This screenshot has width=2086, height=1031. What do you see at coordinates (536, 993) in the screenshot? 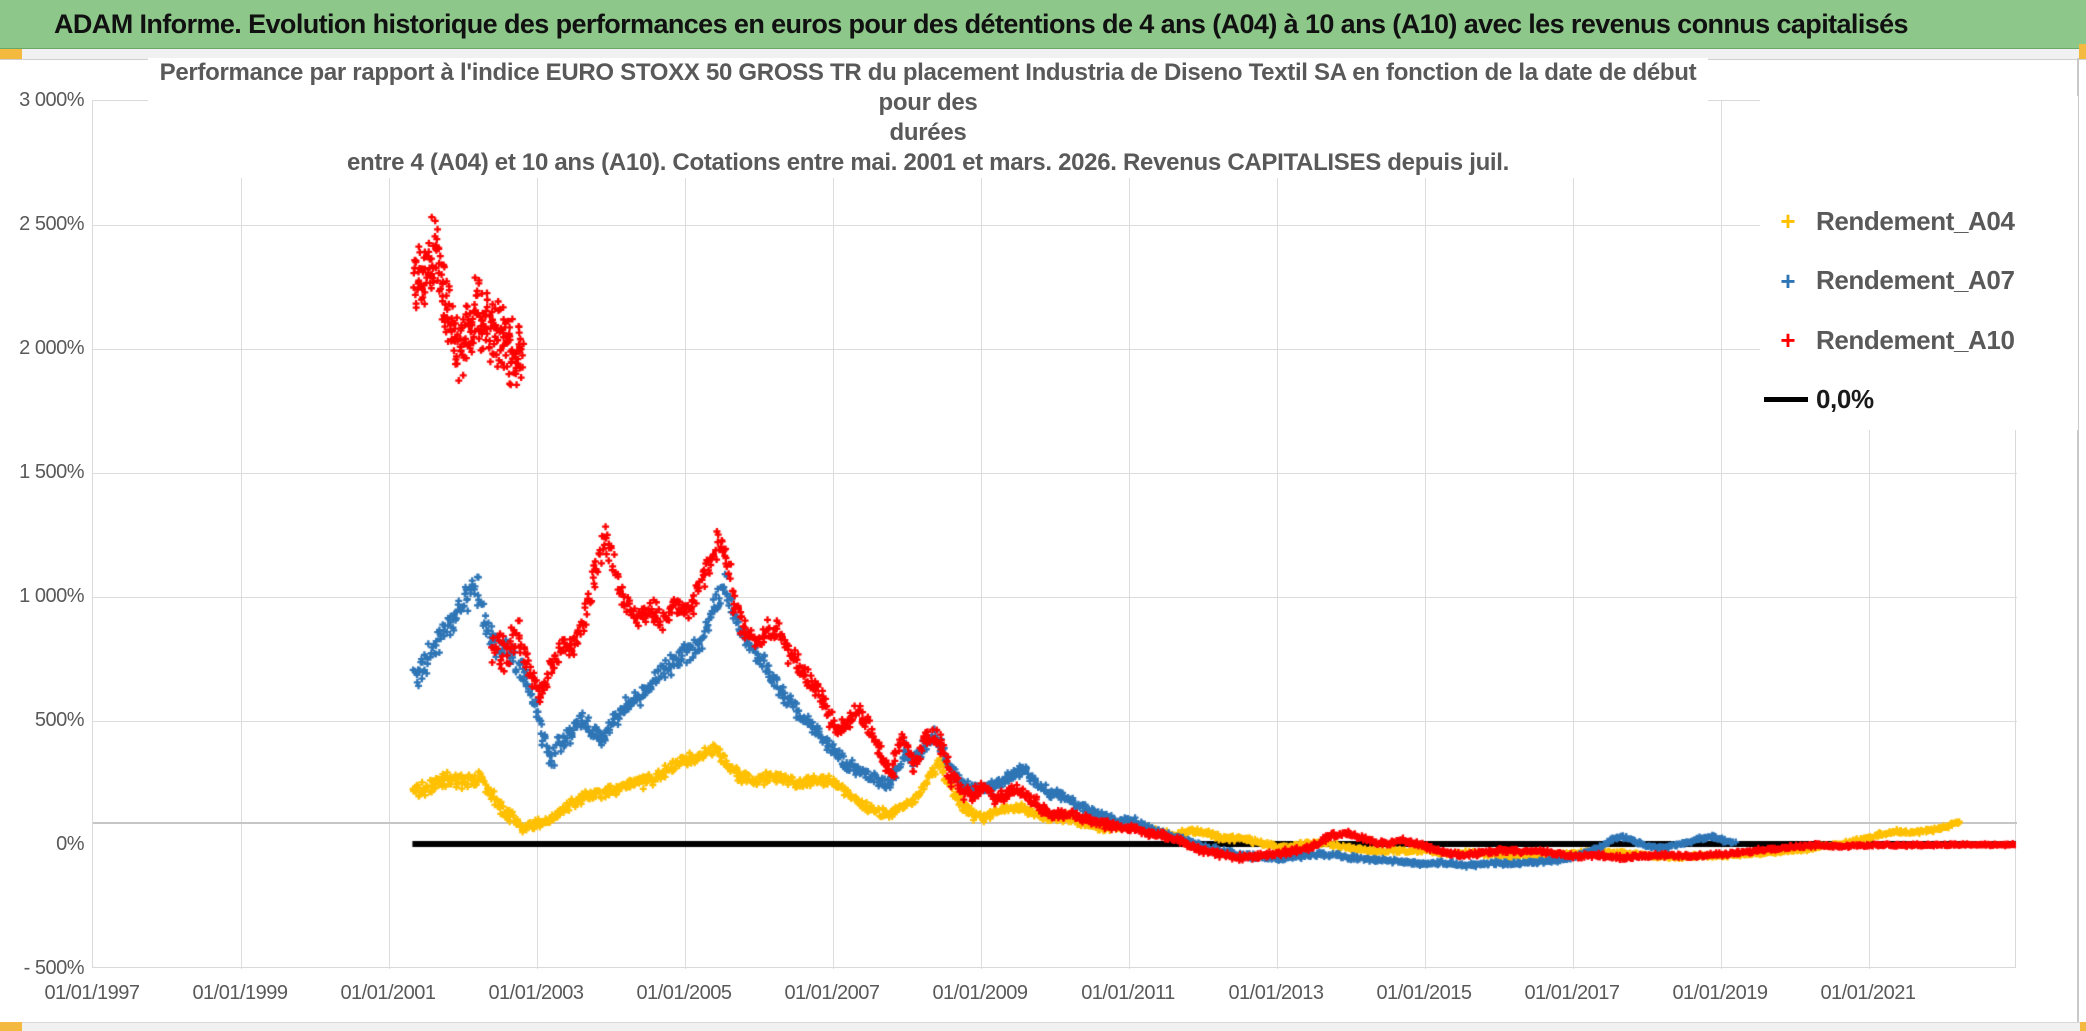
I see `x-tick-2003: 01/01/2003` at bounding box center [536, 993].